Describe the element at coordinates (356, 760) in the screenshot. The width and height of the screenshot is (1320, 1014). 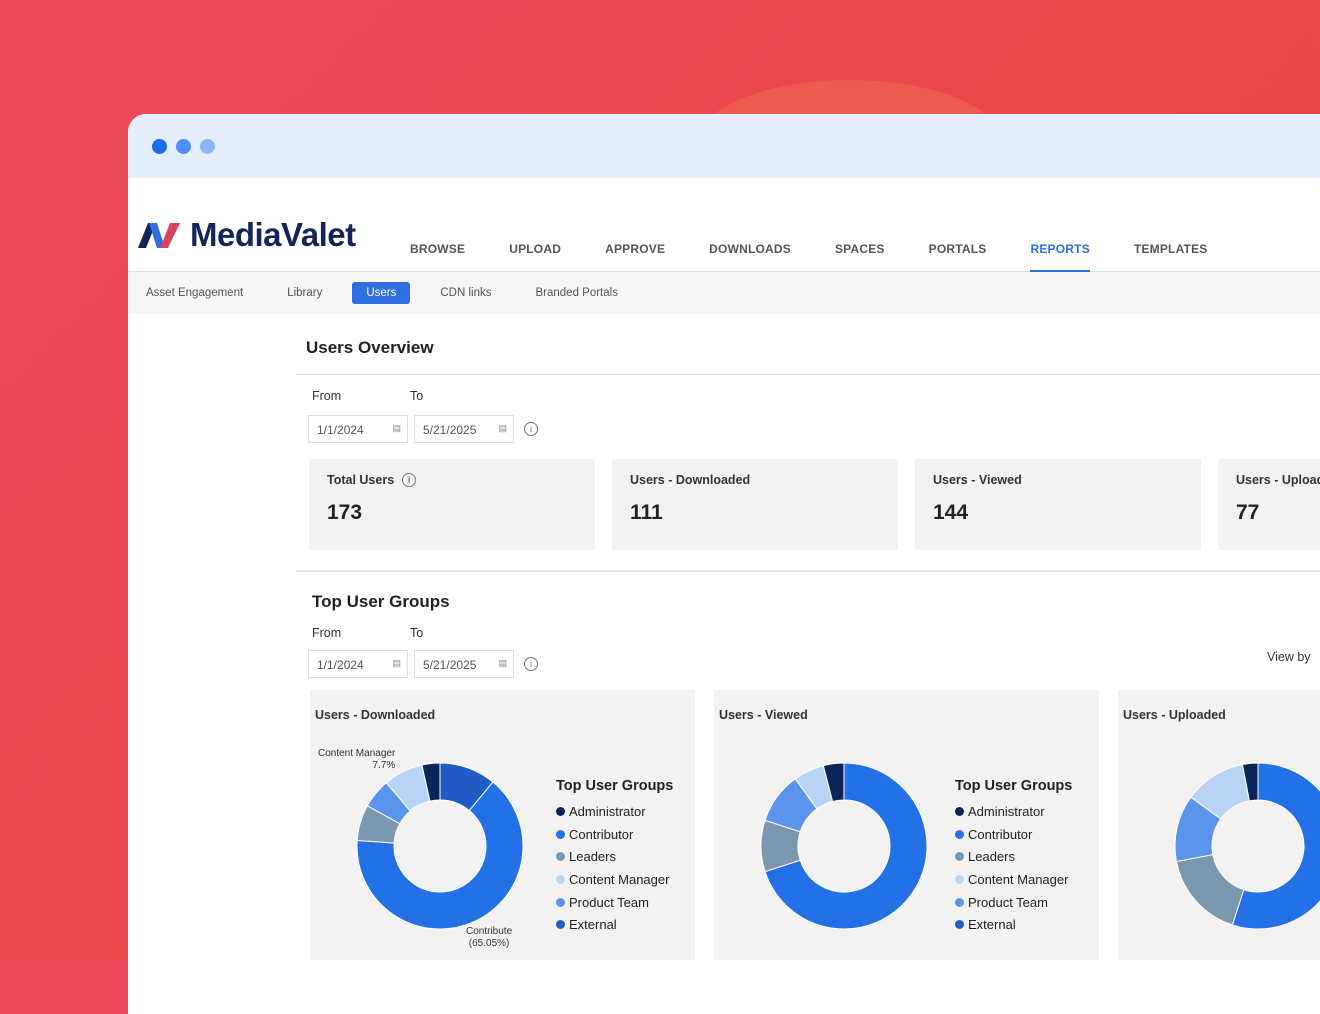
I see `chart-annotation: Content Manager 7.7%` at that location.